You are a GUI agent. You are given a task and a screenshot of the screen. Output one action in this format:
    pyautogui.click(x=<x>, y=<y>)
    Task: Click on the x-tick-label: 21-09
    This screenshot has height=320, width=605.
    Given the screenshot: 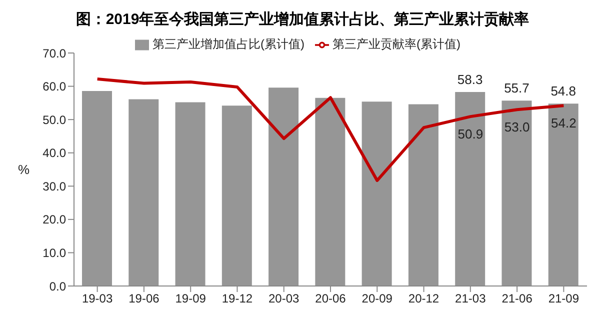 What is the action you would take?
    pyautogui.click(x=564, y=299)
    